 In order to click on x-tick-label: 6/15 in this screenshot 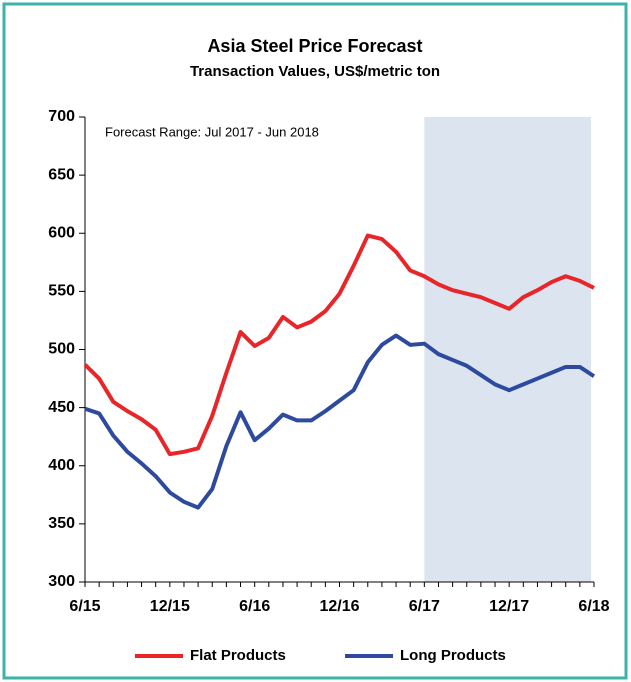, I will do `click(84, 606)`.